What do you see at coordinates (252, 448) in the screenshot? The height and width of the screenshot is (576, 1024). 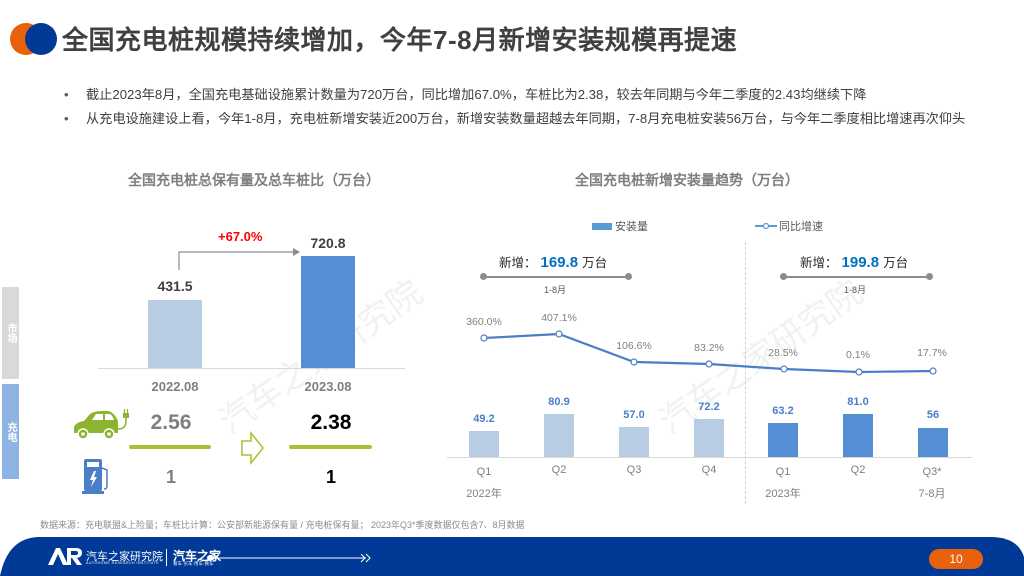 I see `right-arrow-icon` at bounding box center [252, 448].